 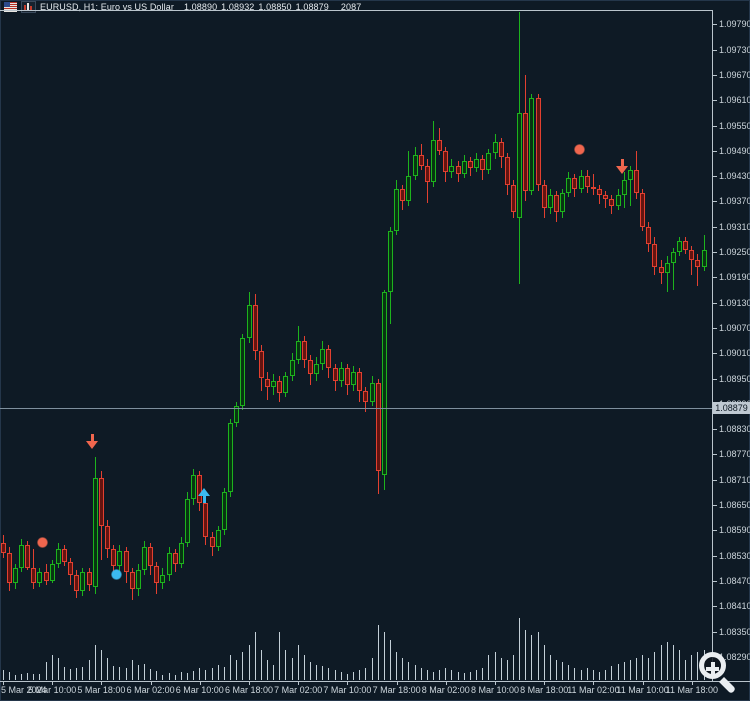 What do you see at coordinates (544, 690) in the screenshot?
I see `time-tick-label: 8 Mar 18:00` at bounding box center [544, 690].